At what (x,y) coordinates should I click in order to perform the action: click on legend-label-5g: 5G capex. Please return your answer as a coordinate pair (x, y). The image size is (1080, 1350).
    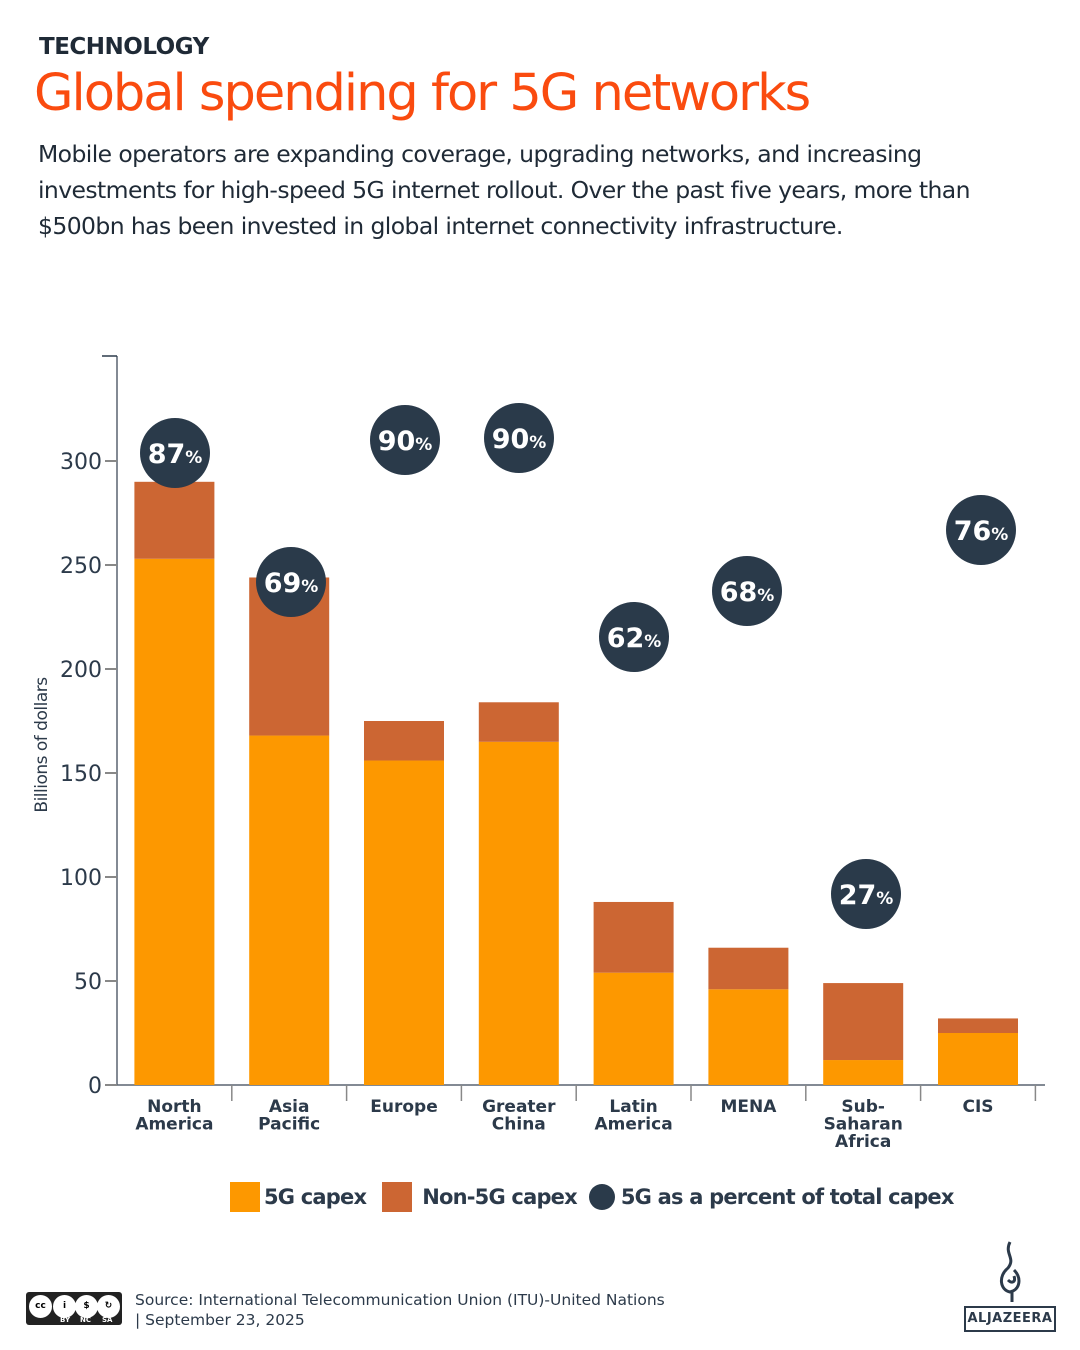
    Looking at the image, I should click on (315, 1197).